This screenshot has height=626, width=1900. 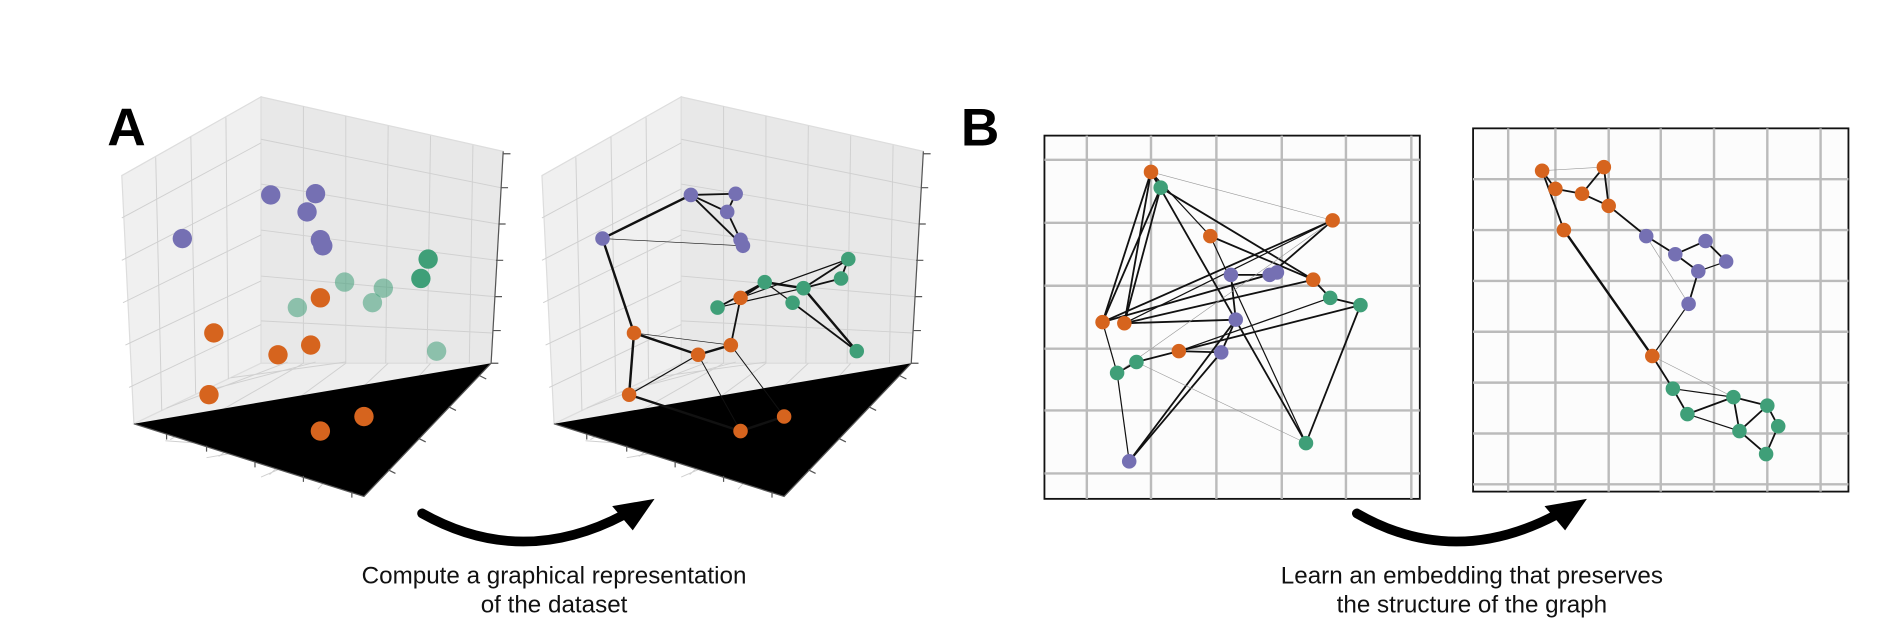 What do you see at coordinates (980, 127) in the screenshot?
I see `panel-label: B` at bounding box center [980, 127].